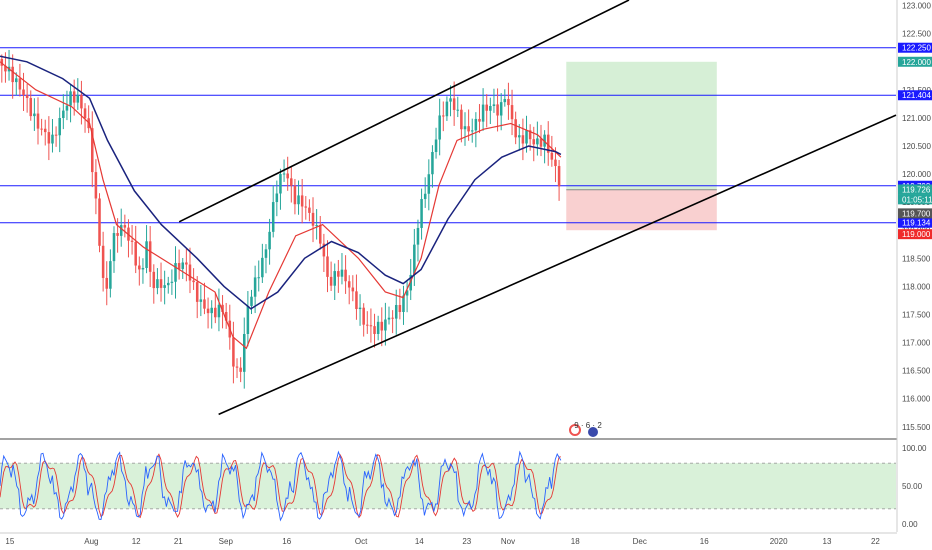 Image resolution: width=932 pixels, height=550 pixels. Describe the element at coordinates (915, 213) in the screenshot. I see `price-tag` at that location.